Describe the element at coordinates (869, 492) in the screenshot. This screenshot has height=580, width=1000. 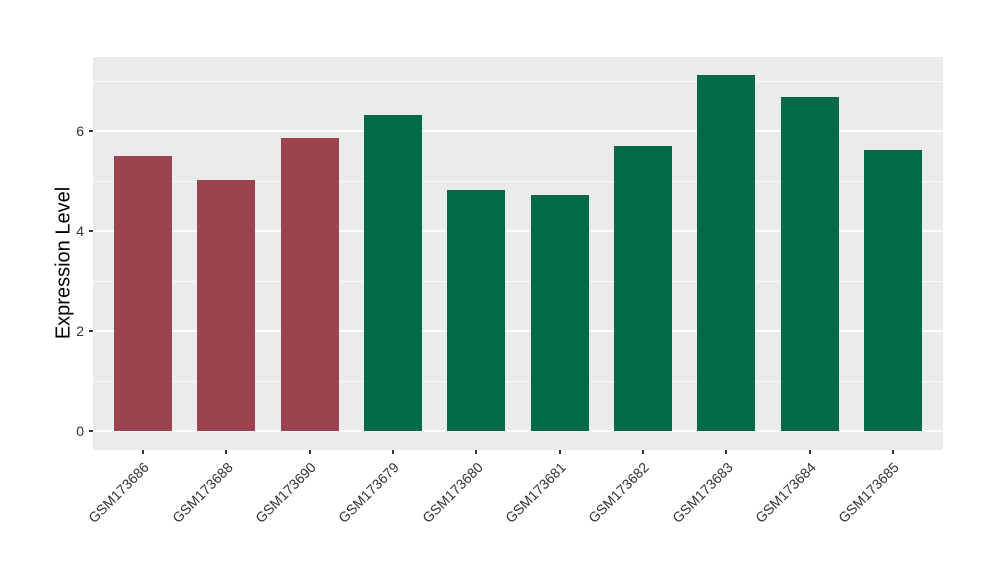
I see `x-tick-label: GSM173685` at that location.